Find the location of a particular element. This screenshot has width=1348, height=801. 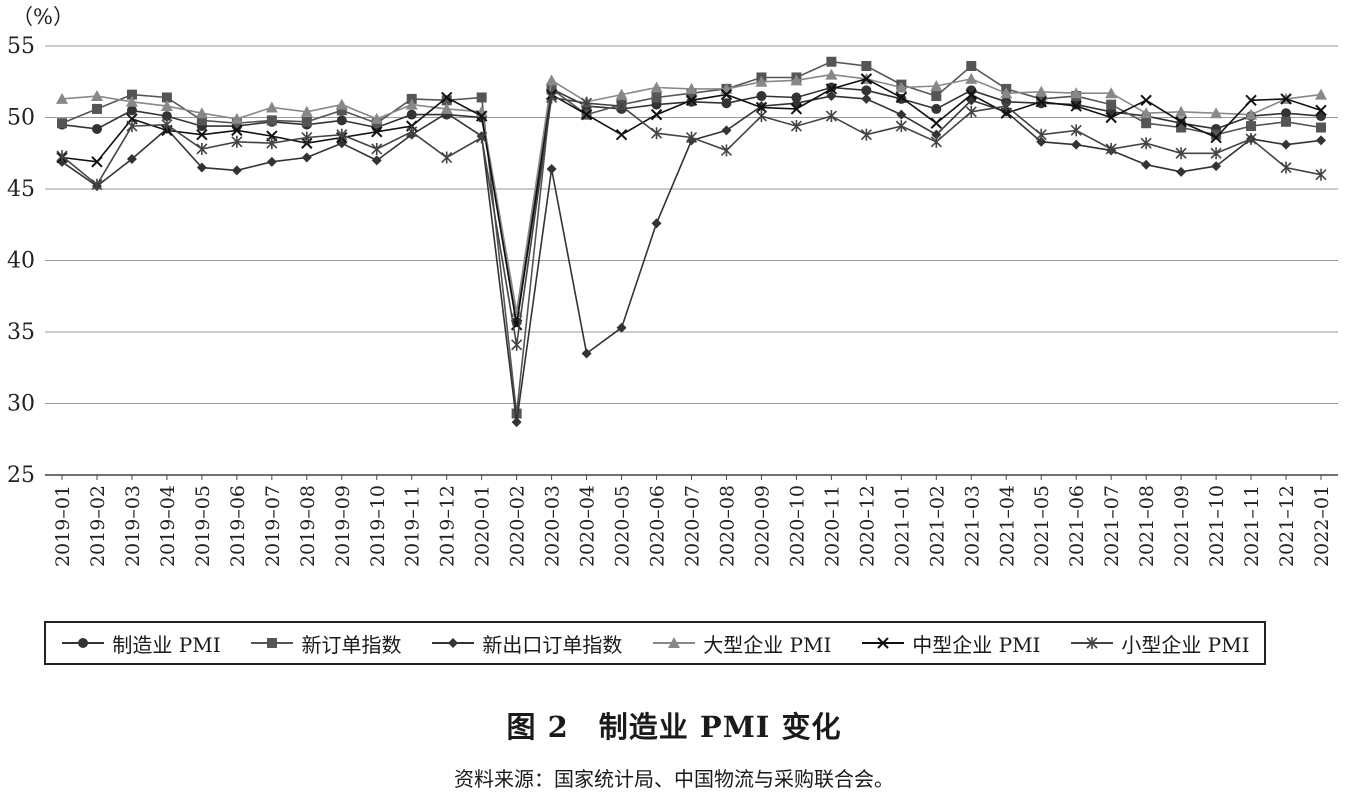

x-tick-label: 2019–08 is located at coordinates (308, 526).